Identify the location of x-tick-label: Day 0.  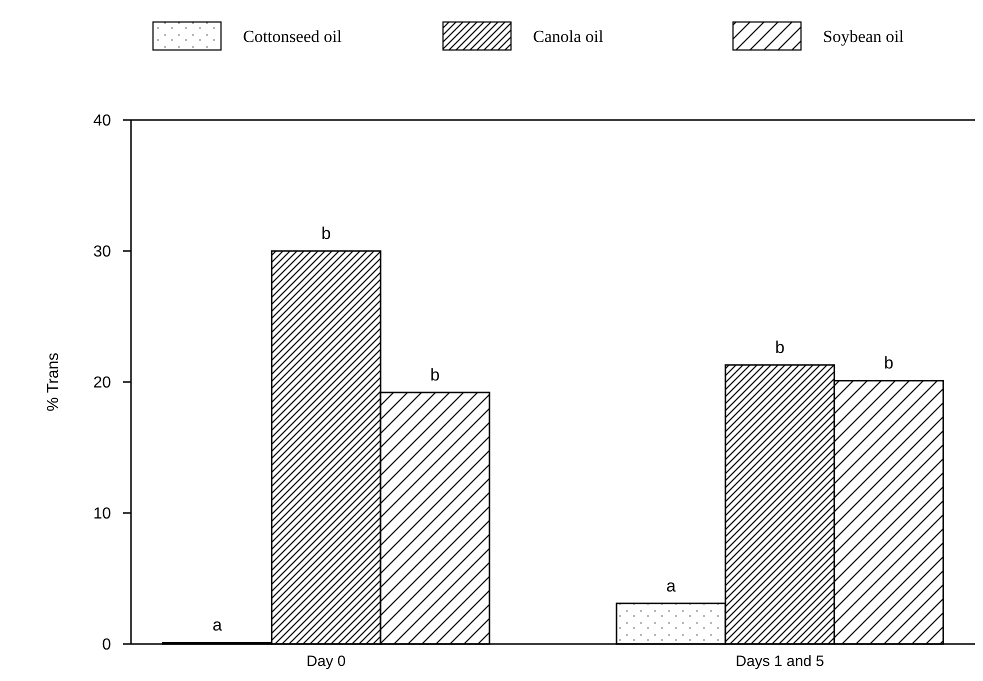
(326, 661).